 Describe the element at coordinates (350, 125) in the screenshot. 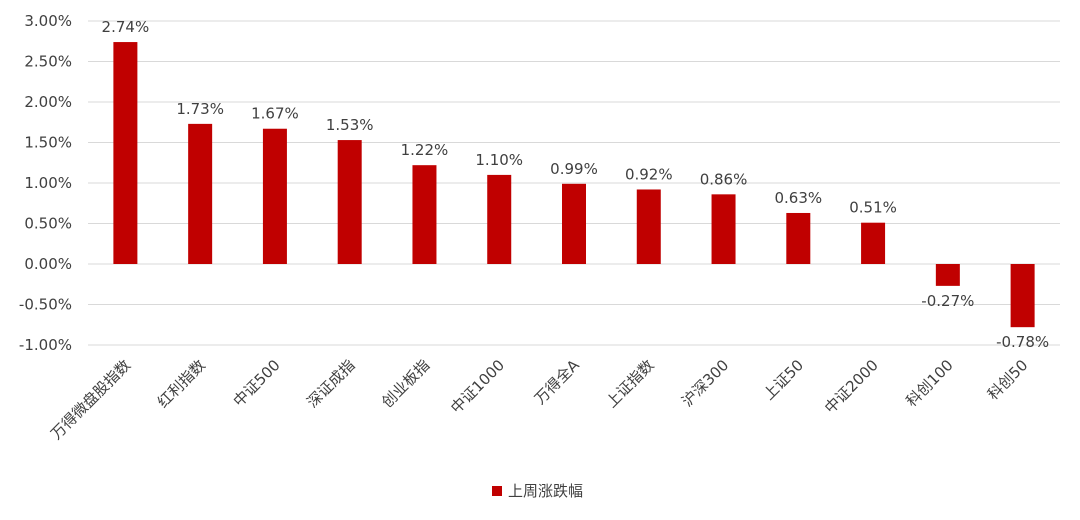

I see `data-label: 1.53%` at that location.